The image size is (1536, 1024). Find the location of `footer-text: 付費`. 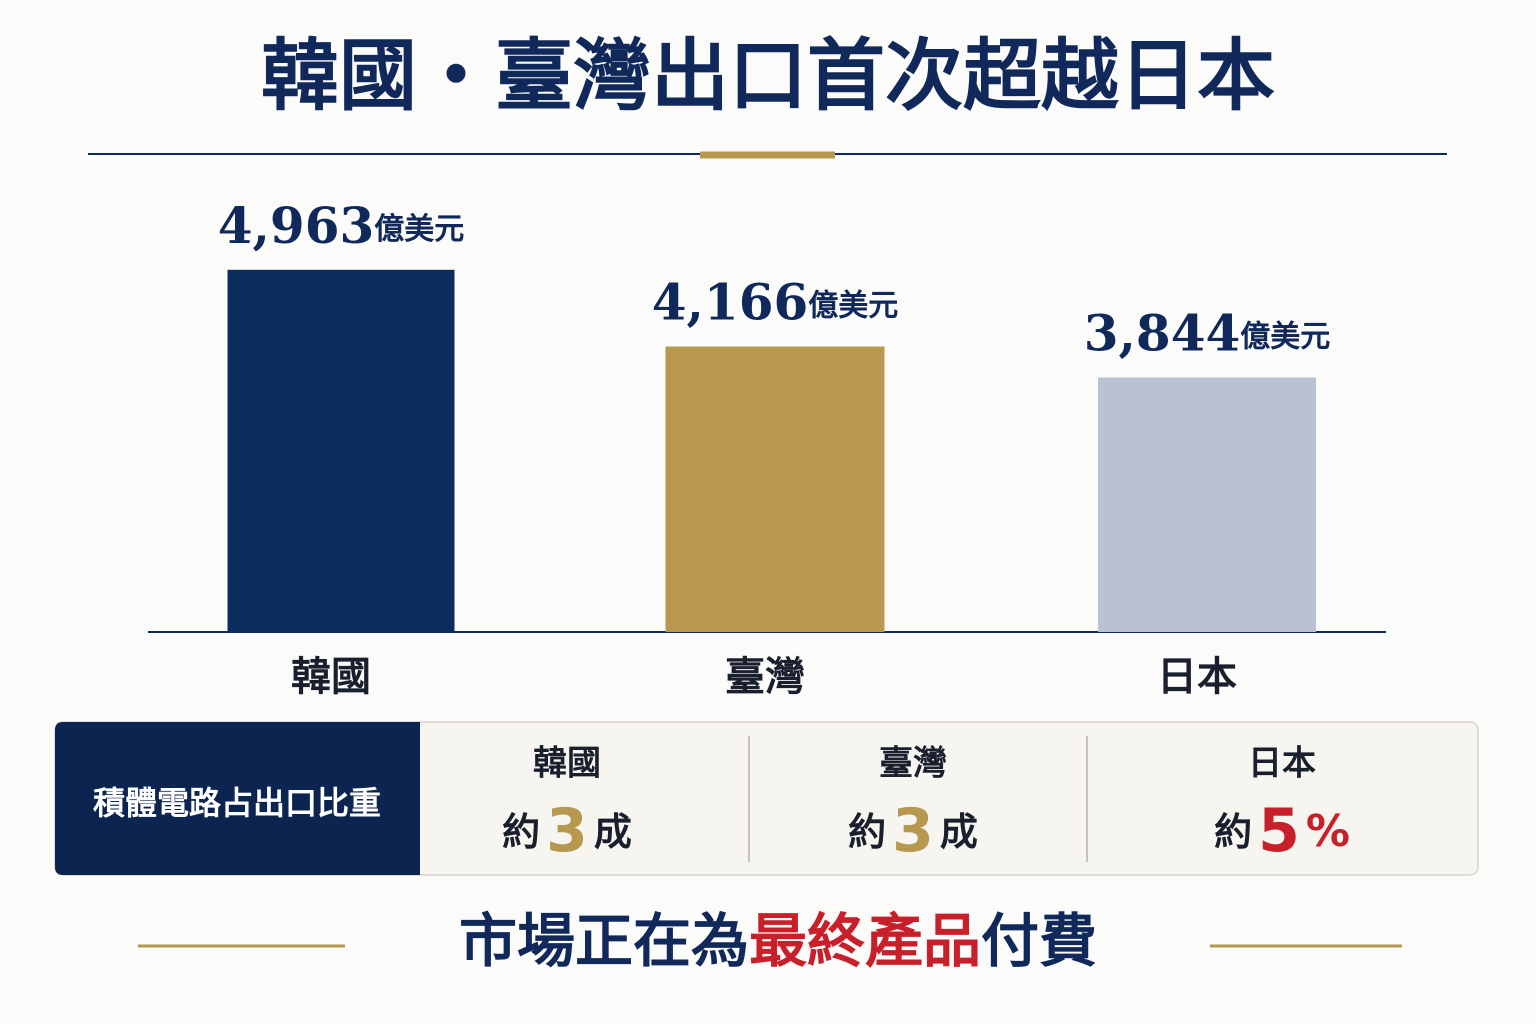

footer-text: 付費 is located at coordinates (1039, 941).